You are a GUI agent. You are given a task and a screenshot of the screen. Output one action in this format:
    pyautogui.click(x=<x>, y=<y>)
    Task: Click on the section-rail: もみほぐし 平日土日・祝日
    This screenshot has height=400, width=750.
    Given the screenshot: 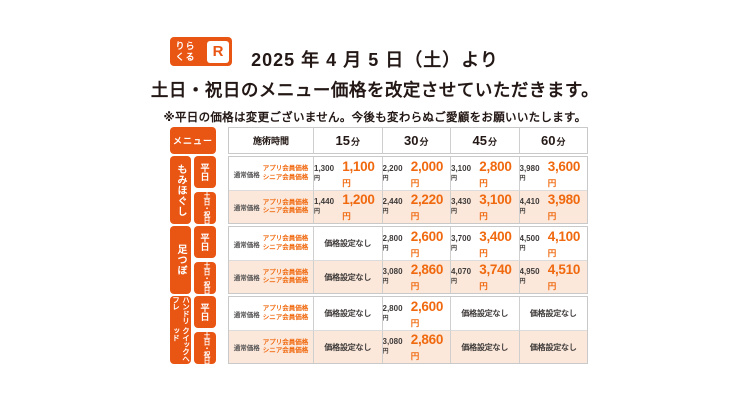 What is the action you would take?
    pyautogui.click(x=193, y=190)
    